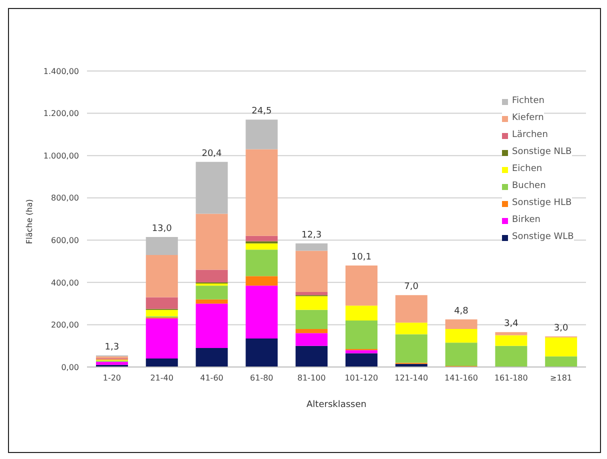  Describe the element at coordinates (511, 378) in the screenshot. I see `x-tick-label: 161-180` at that location.